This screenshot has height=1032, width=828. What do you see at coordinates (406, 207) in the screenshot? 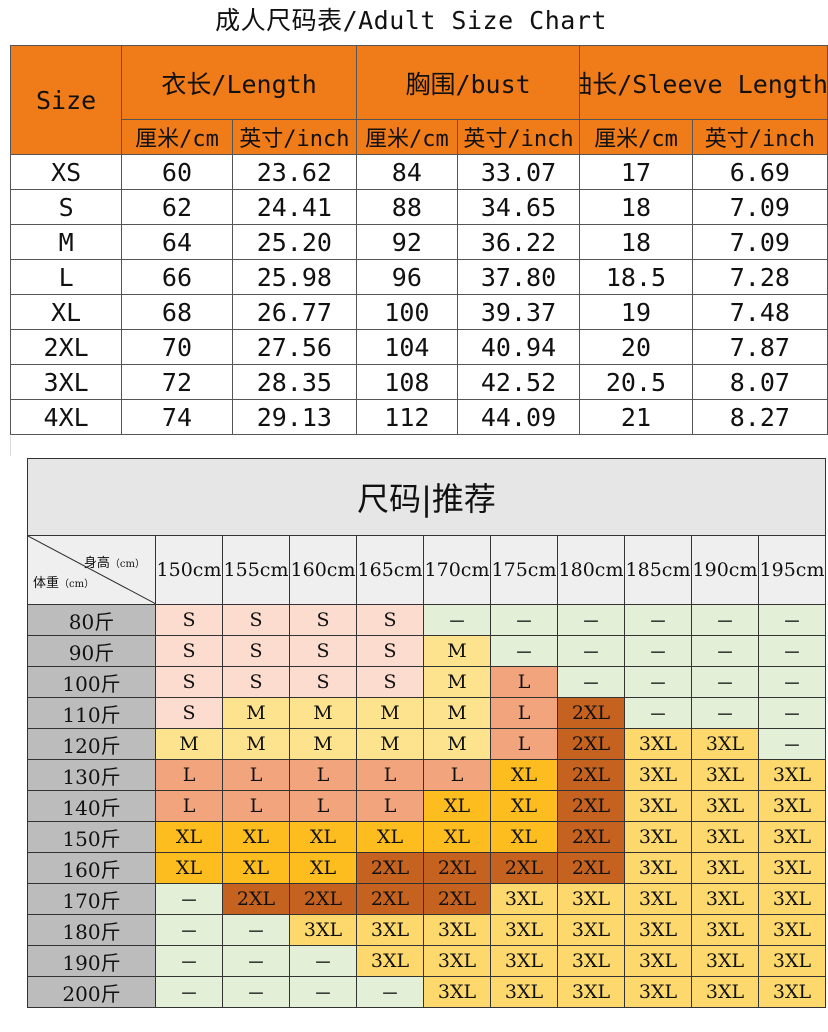
I see `measure-cell: 88` at bounding box center [406, 207].